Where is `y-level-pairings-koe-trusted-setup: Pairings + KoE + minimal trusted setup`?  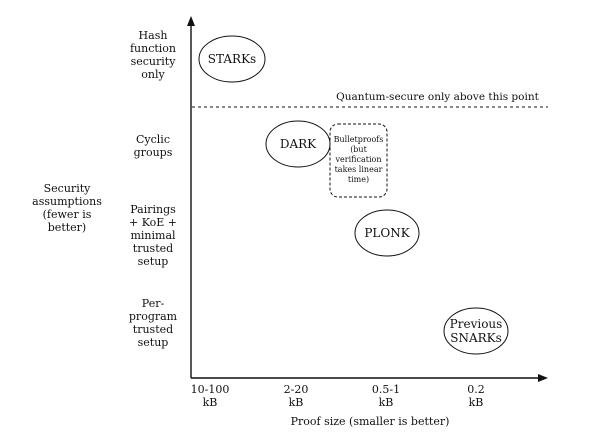
y-level-pairings-koe-trusted-setup: Pairings + KoE + minimal trusted setup is located at coordinates (152, 235).